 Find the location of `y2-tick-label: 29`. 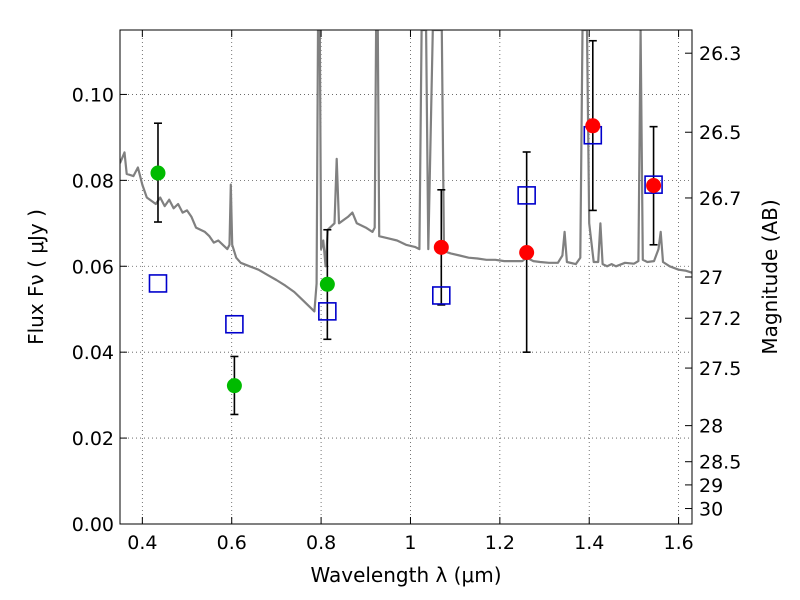

y2-tick-label: 29 is located at coordinates (711, 486).